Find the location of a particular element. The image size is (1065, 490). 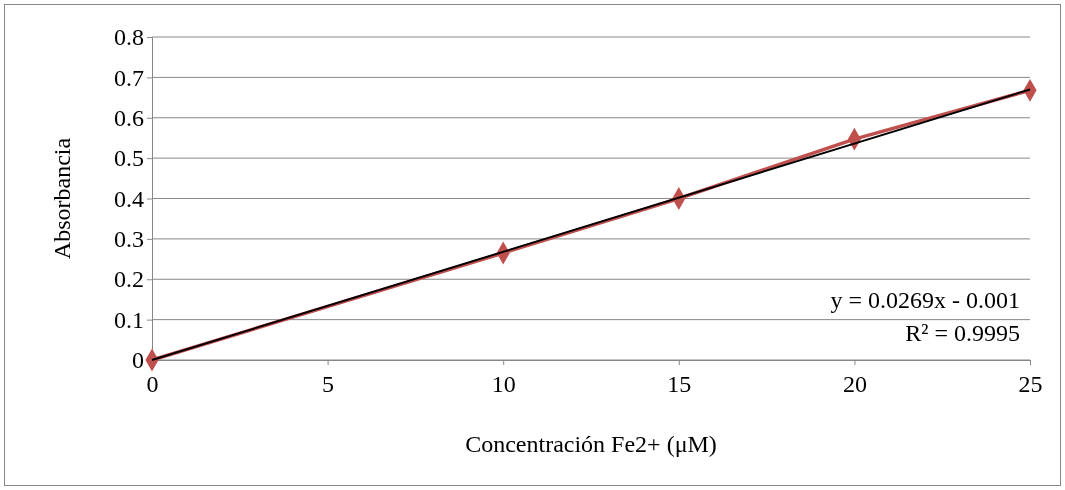

y-tick-label: 0.7 is located at coordinates (129, 77).